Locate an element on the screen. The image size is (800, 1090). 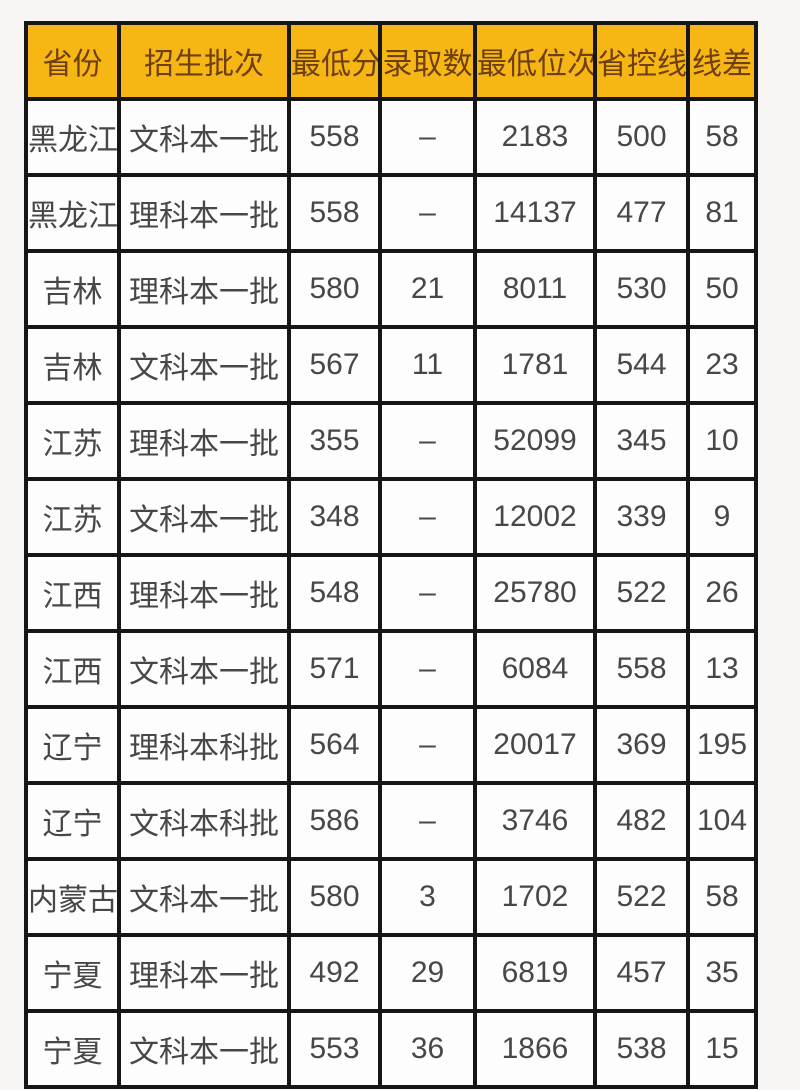
cell-control_line: 538 is located at coordinates (641, 1049).